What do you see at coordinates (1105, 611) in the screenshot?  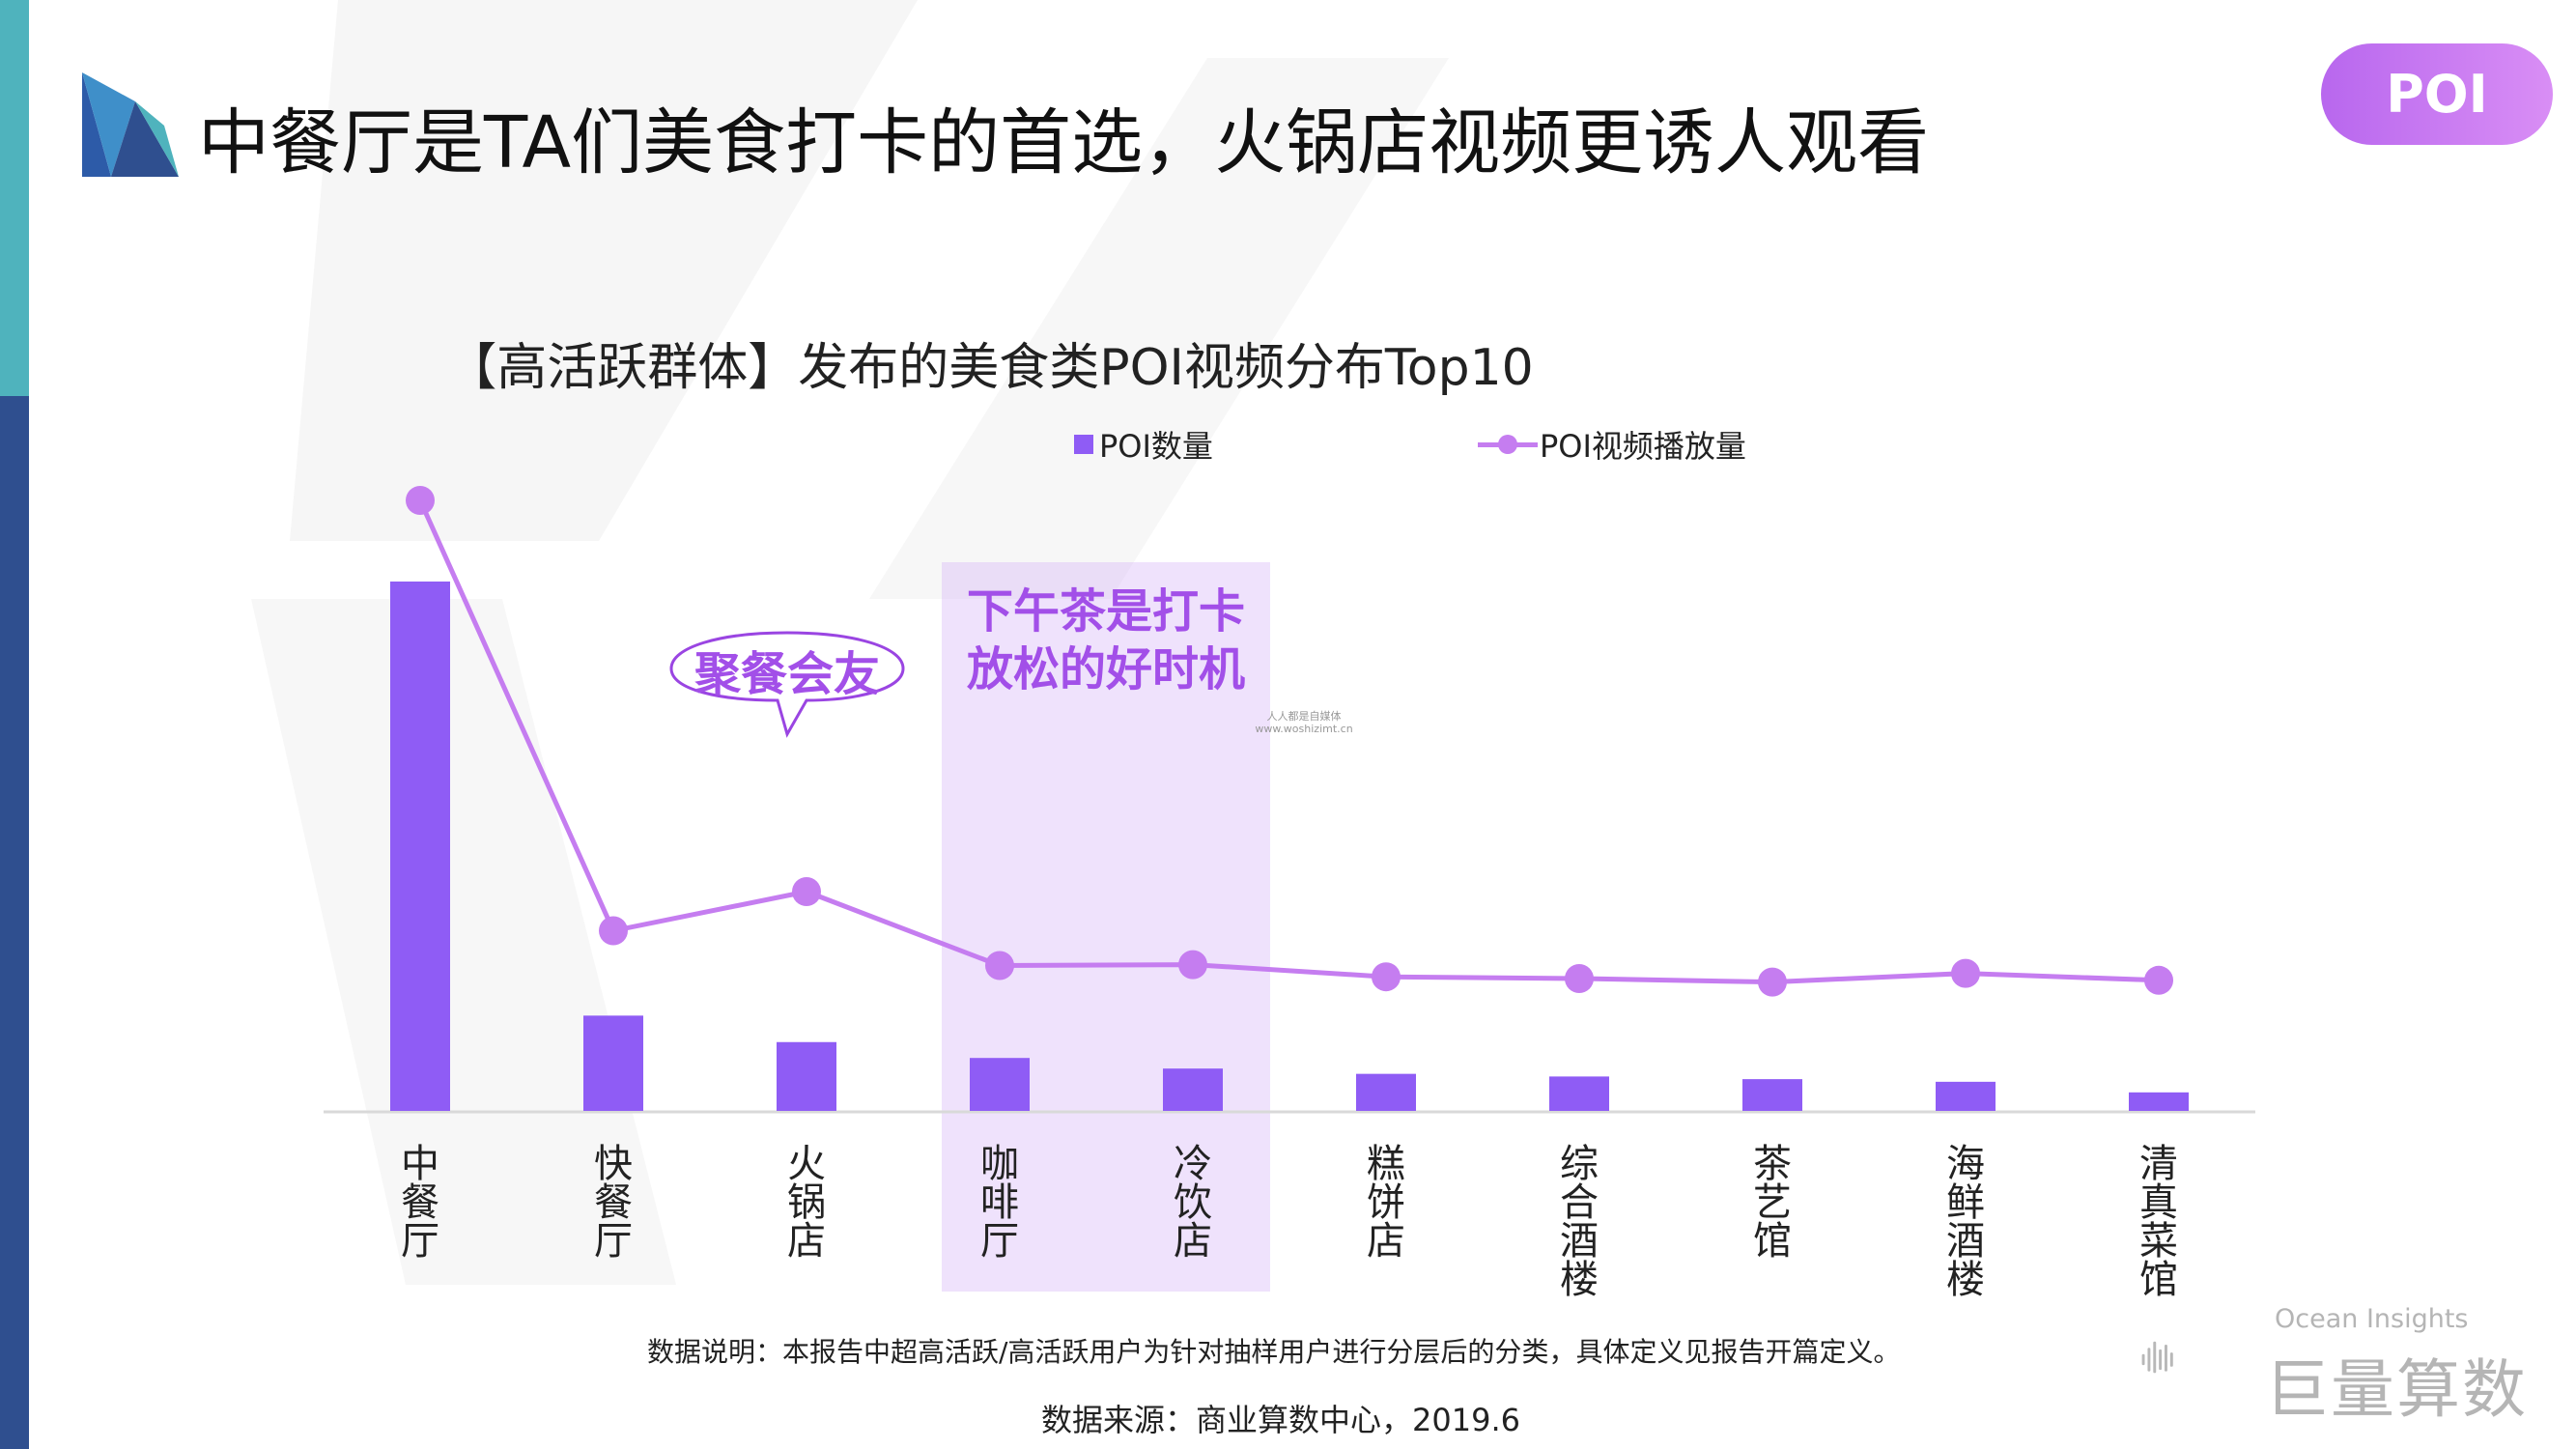 I see `highlight-line-1: 下午茶是打卡` at bounding box center [1105, 611].